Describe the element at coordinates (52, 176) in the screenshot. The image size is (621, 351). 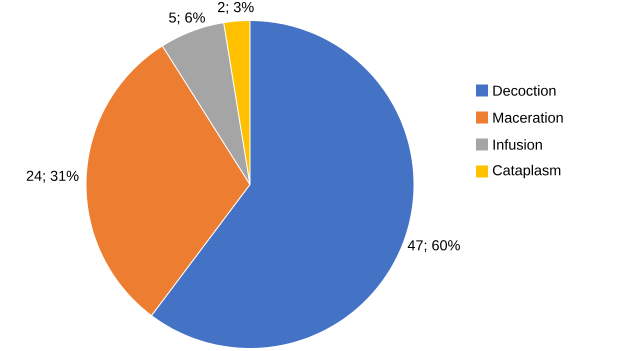
I see `data-label: 24; 31%` at that location.